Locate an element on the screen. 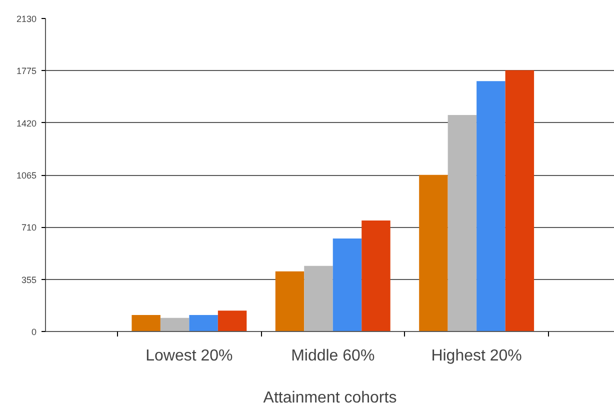 This screenshot has width=614, height=409. y-tick-label: 710 is located at coordinates (29, 227).